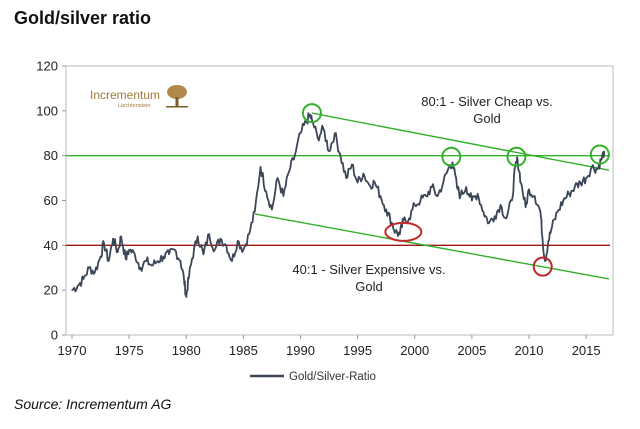 This screenshot has height=429, width=640. Describe the element at coordinates (368, 286) in the screenshot. I see `annotation-bottom-line2: Gold` at that location.